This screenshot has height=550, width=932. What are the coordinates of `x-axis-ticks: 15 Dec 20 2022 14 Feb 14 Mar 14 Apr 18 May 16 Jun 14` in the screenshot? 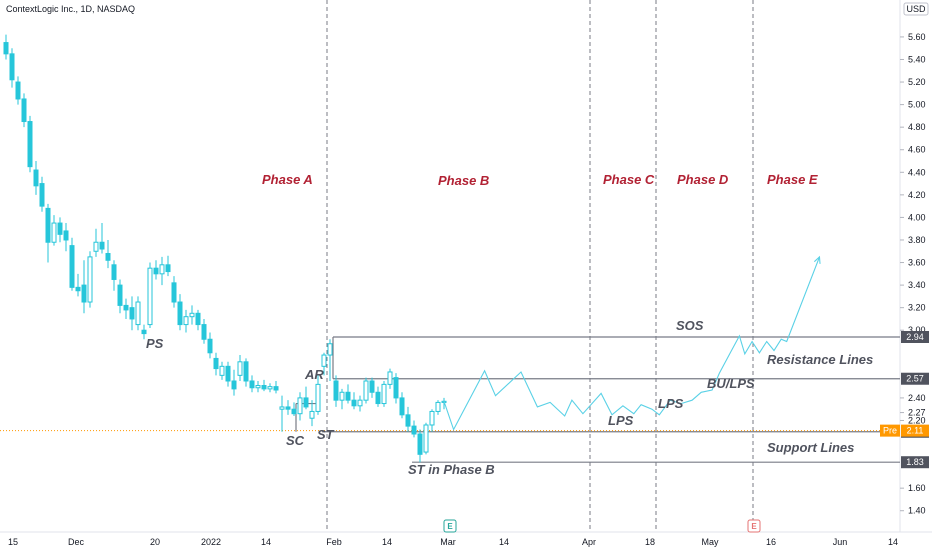 It's located at (453, 542).